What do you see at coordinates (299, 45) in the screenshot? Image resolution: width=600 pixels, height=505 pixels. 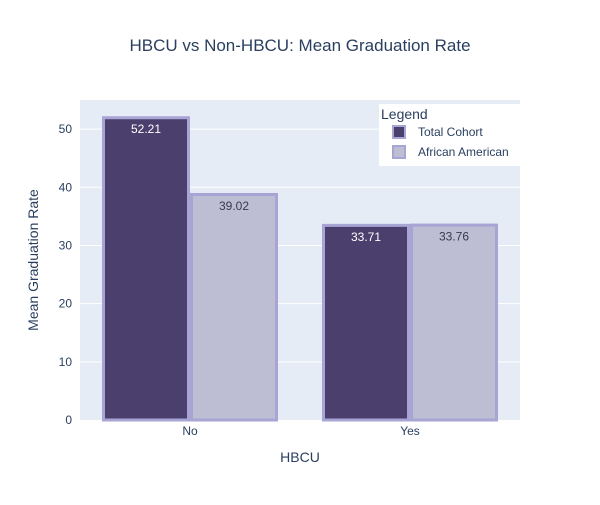 I see `chart-title: HBCU vs Non-HBCU: Mean Graduation Rate` at bounding box center [299, 45].